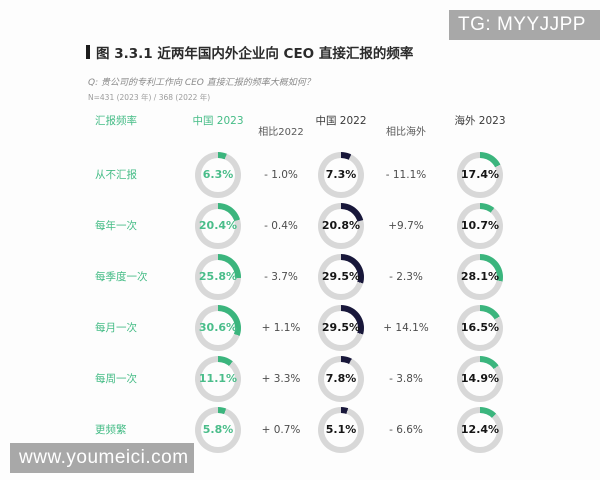 The image size is (600, 480). I want to click on figure-title-row: 图 3.3.1 近两年国内外企业向 CEO 直接汇报的频率, so click(316, 52).